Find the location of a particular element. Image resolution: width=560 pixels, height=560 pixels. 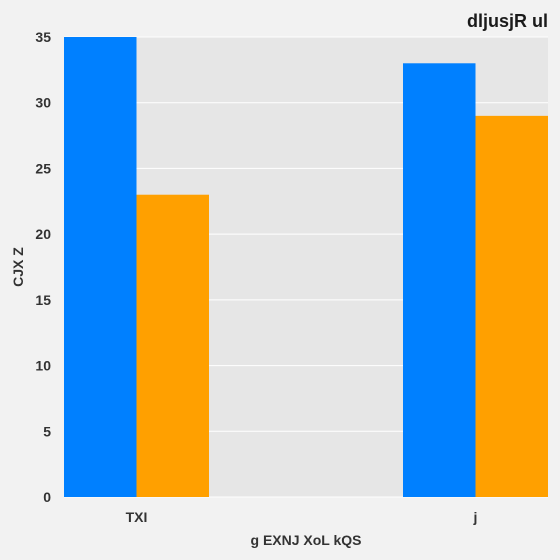

y-tick-label: 0 is located at coordinates (47, 497).